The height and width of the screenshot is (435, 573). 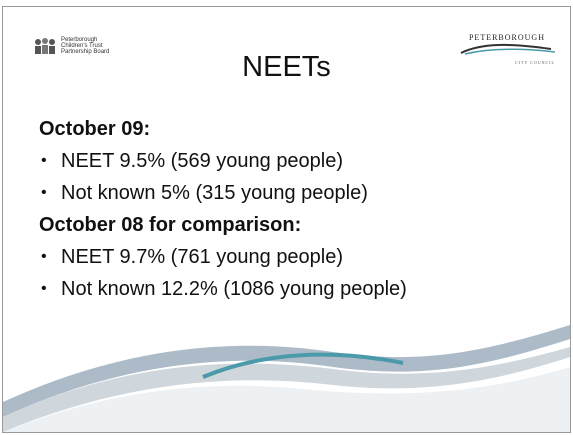 I want to click on section-heading: October 09:, so click(x=95, y=129).